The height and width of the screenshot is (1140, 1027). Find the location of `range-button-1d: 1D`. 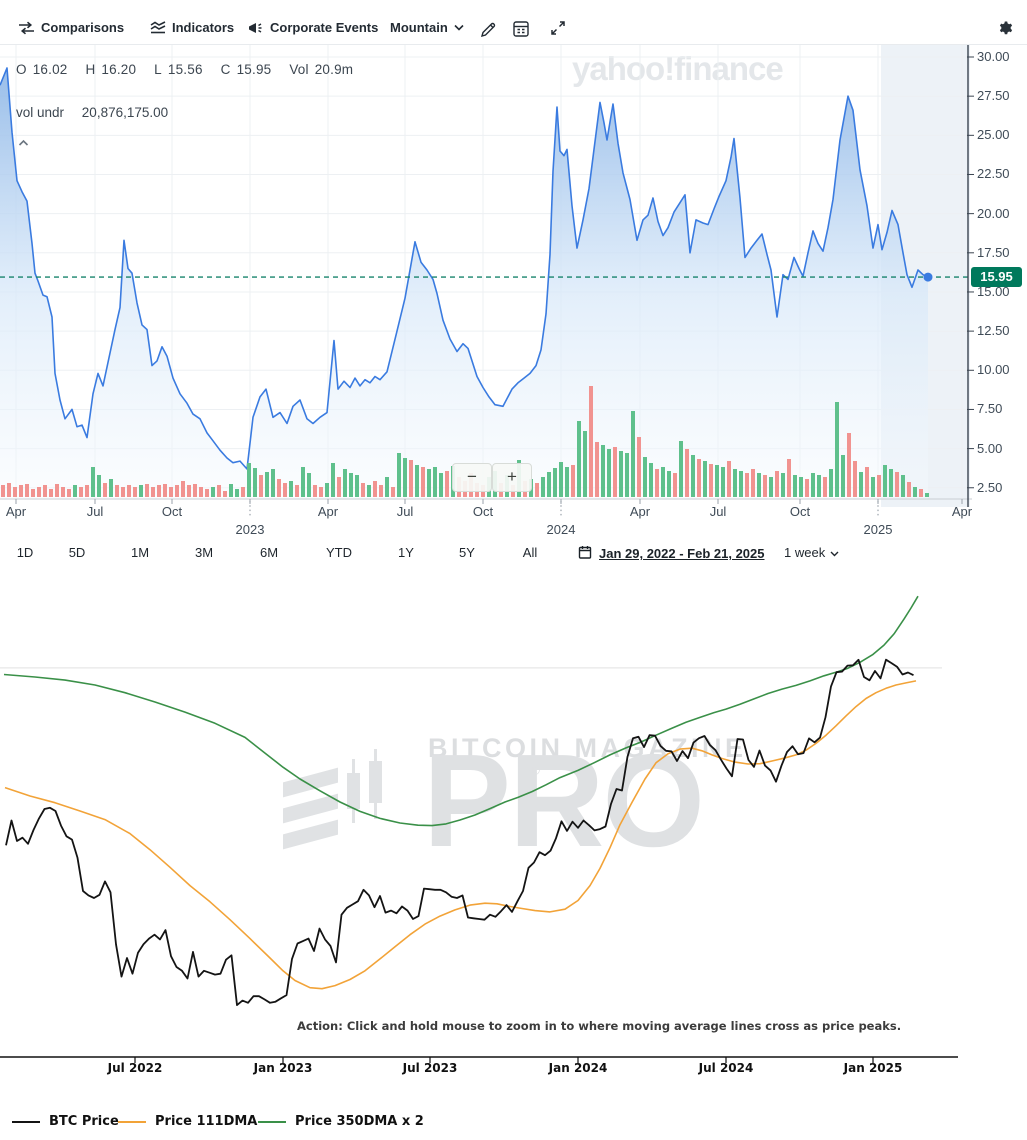

range-button-1d: 1D is located at coordinates (25, 552).